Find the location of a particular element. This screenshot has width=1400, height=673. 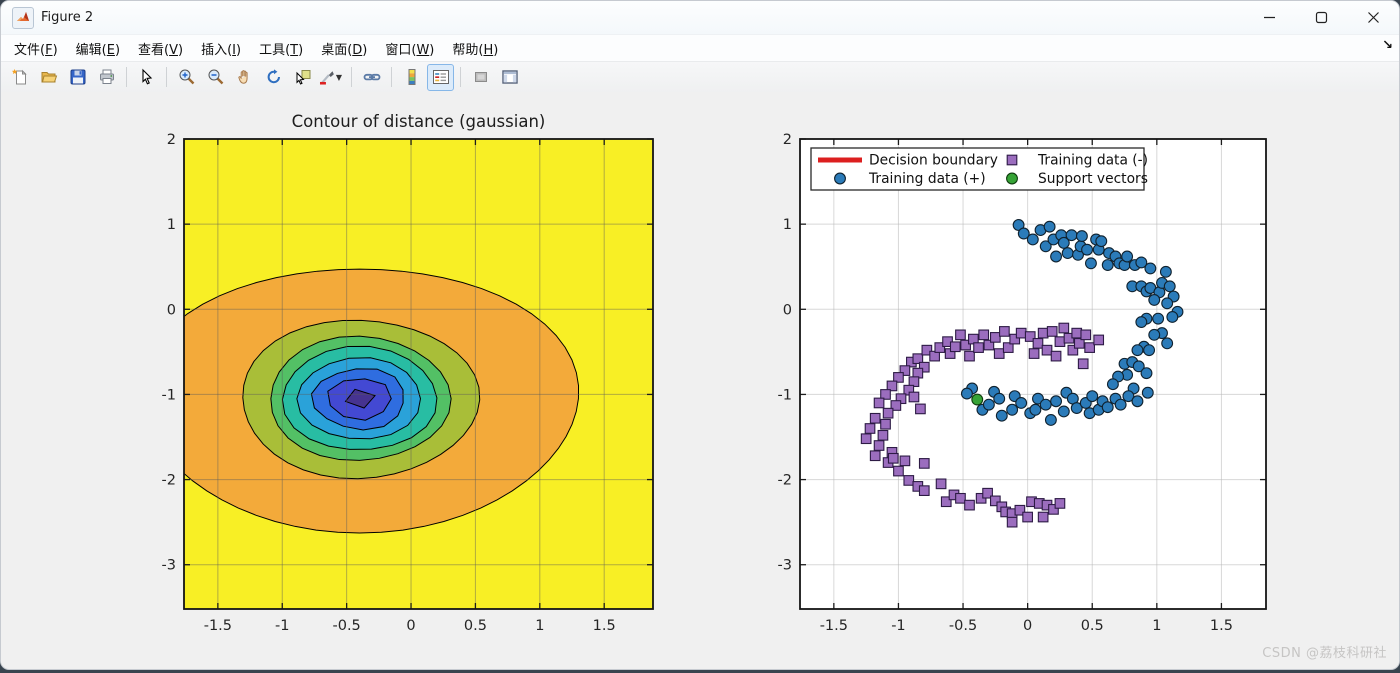

data-cursor-icon is located at coordinates (302, 77).